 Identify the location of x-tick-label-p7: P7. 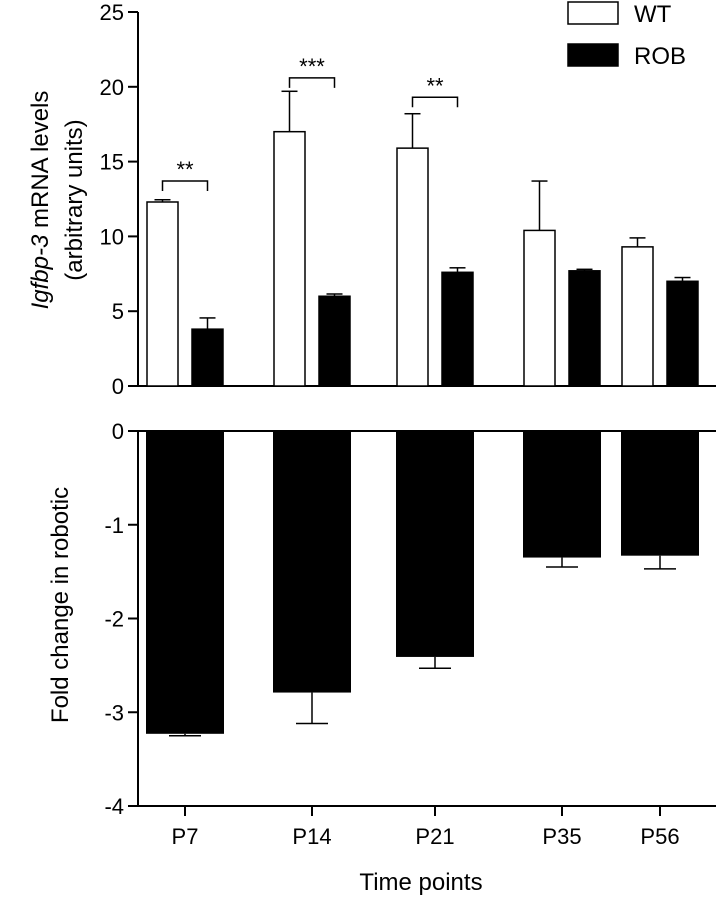
(185, 836).